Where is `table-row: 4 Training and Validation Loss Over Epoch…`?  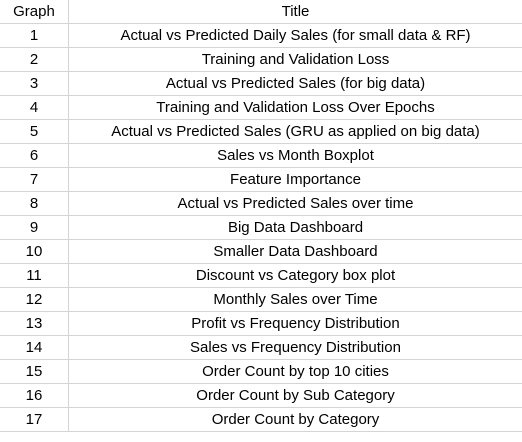 table-row: 4 Training and Validation Loss Over Epoch… is located at coordinates (261, 107).